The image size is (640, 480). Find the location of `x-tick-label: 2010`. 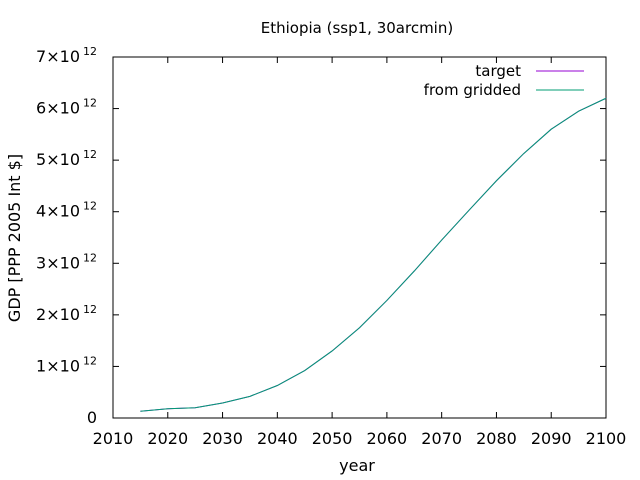

x-tick-label: 2010 is located at coordinates (113, 438).